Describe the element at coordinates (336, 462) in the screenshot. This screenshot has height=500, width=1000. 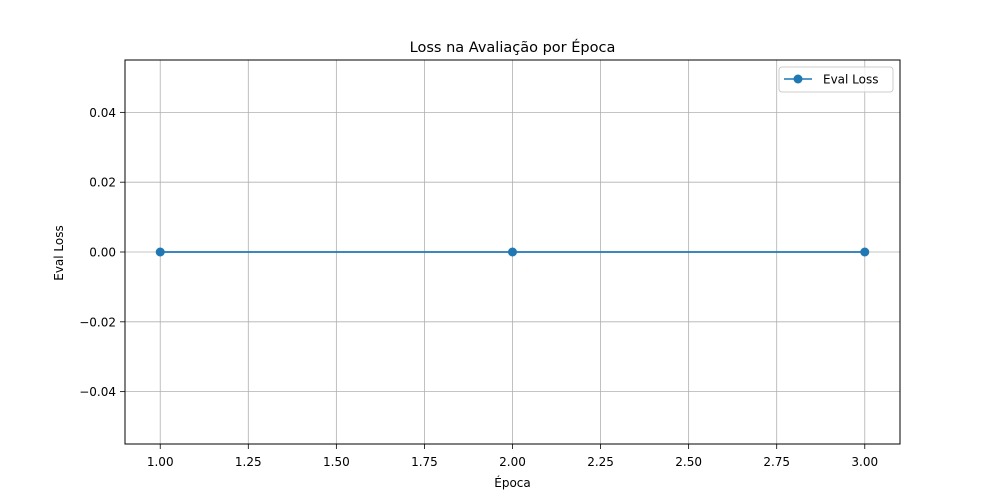
I see `x-tick-label: 1.50` at that location.